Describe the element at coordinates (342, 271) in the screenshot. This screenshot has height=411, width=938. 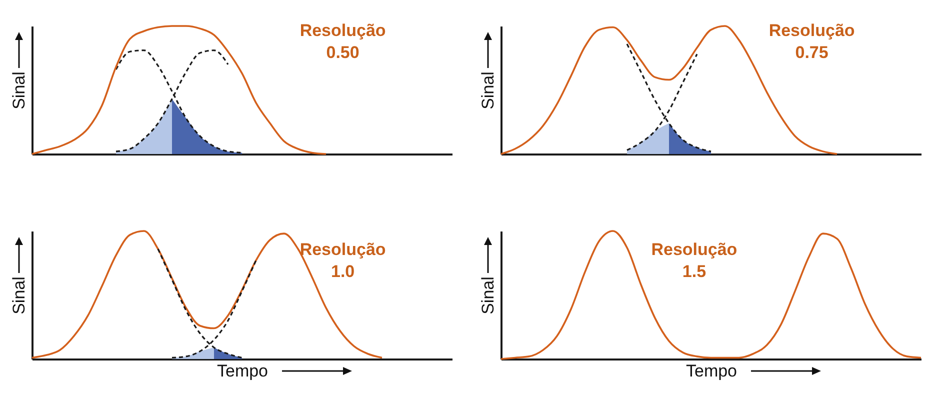
I see `annotation: 1.0` at that location.